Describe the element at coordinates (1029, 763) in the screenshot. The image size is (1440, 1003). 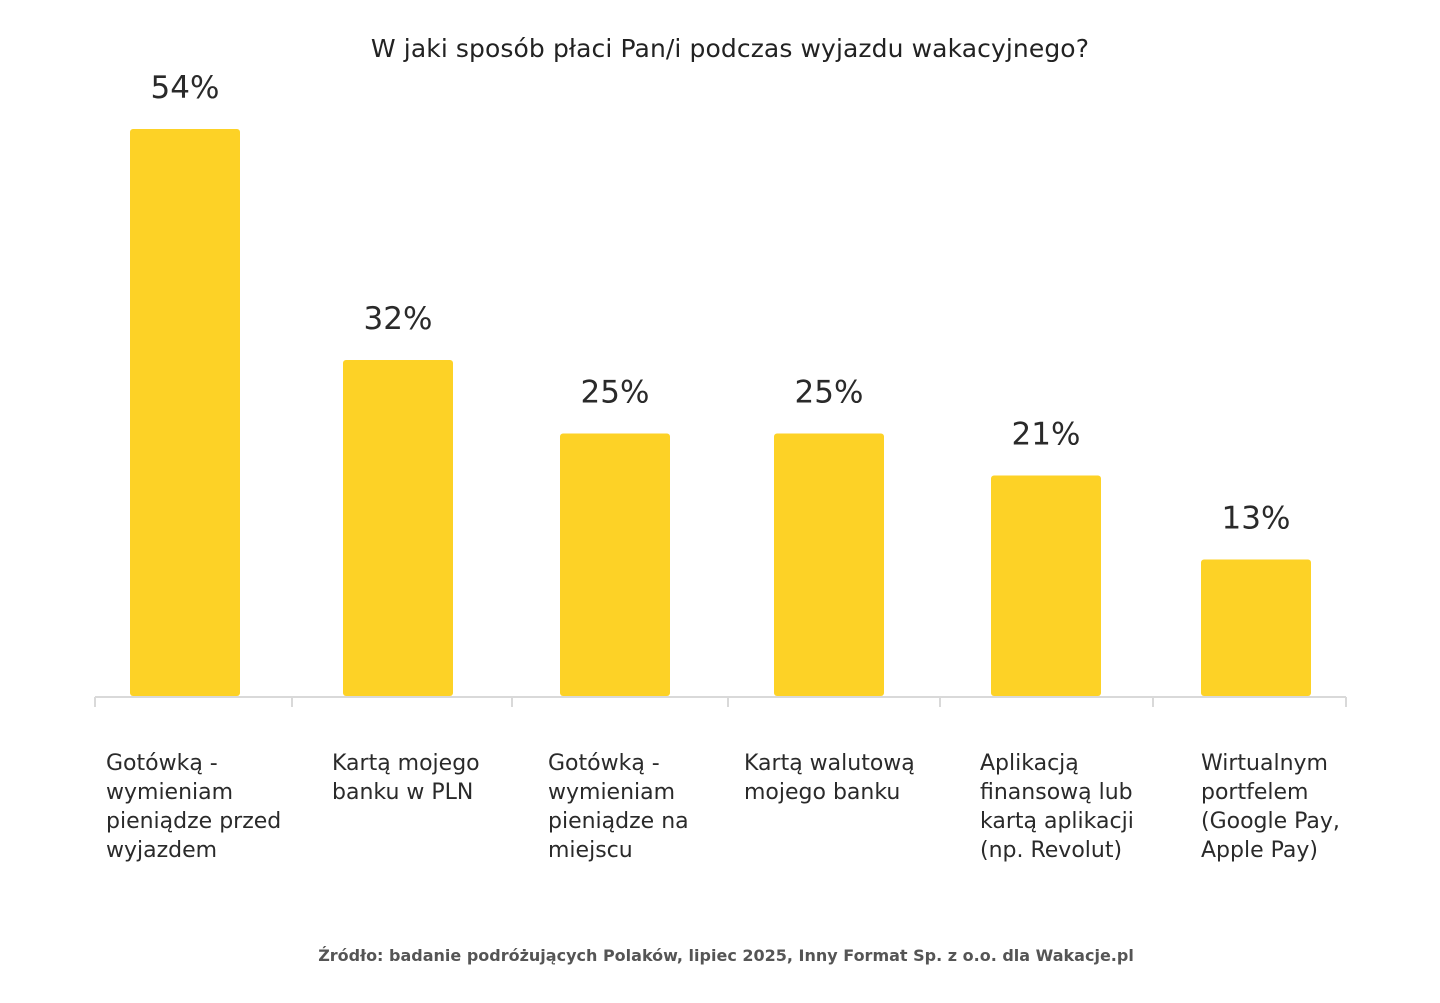
I see `category-label-line: Aplikacją` at that location.